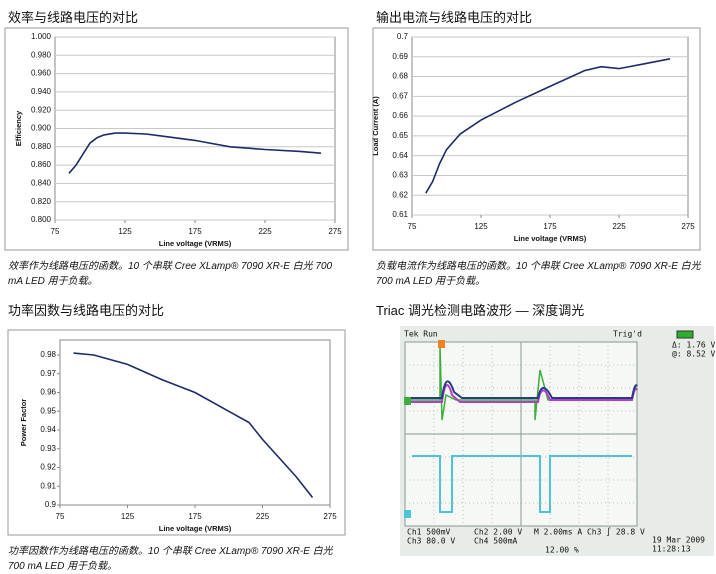  I want to click on chart-title: 输出电流与线路电压的对比, so click(454, 17).